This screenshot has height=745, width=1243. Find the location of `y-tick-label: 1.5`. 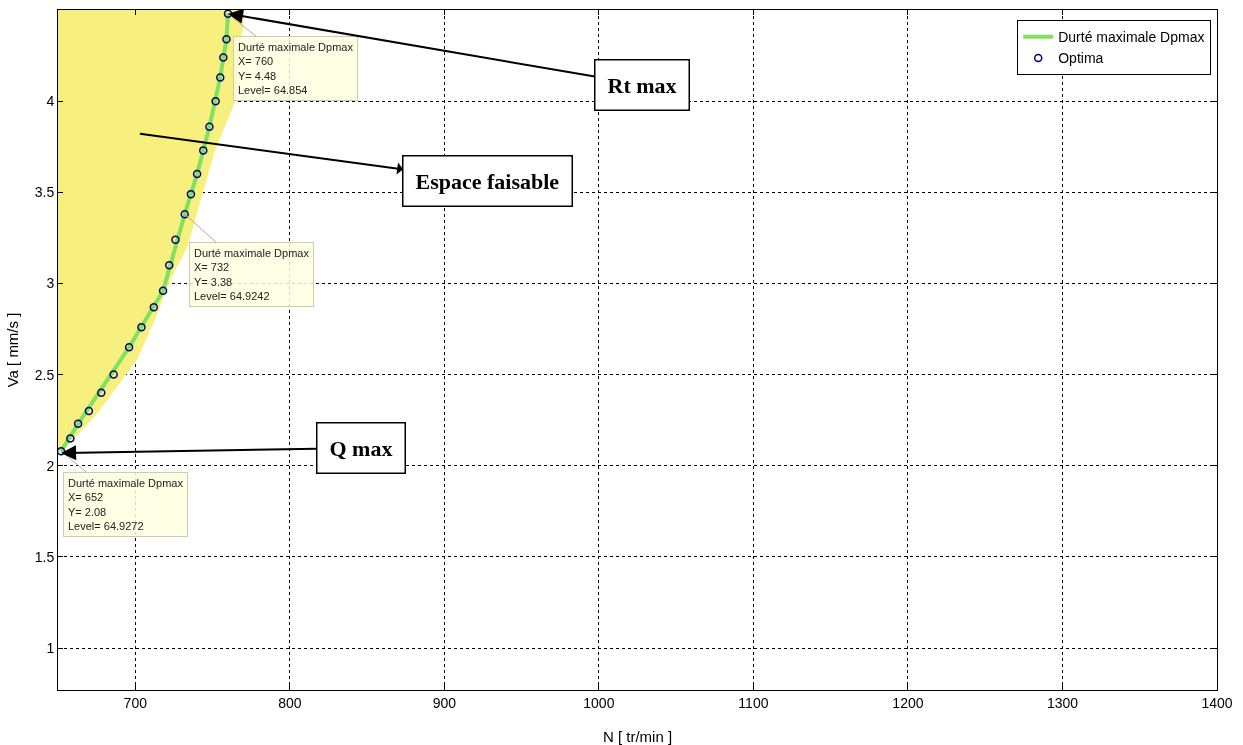

y-tick-label: 1.5 is located at coordinates (44, 556).